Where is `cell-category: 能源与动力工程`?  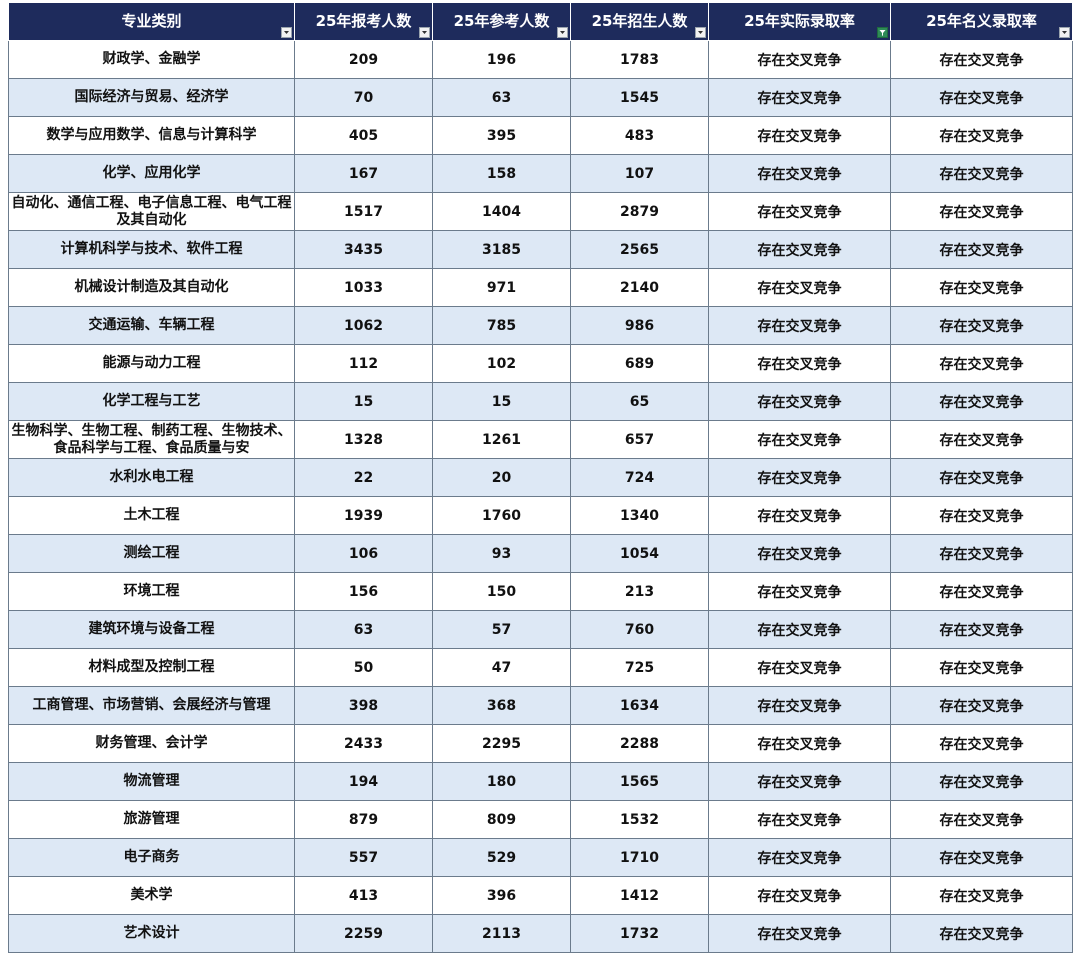 cell-category: 能源与动力工程 is located at coordinates (151, 363).